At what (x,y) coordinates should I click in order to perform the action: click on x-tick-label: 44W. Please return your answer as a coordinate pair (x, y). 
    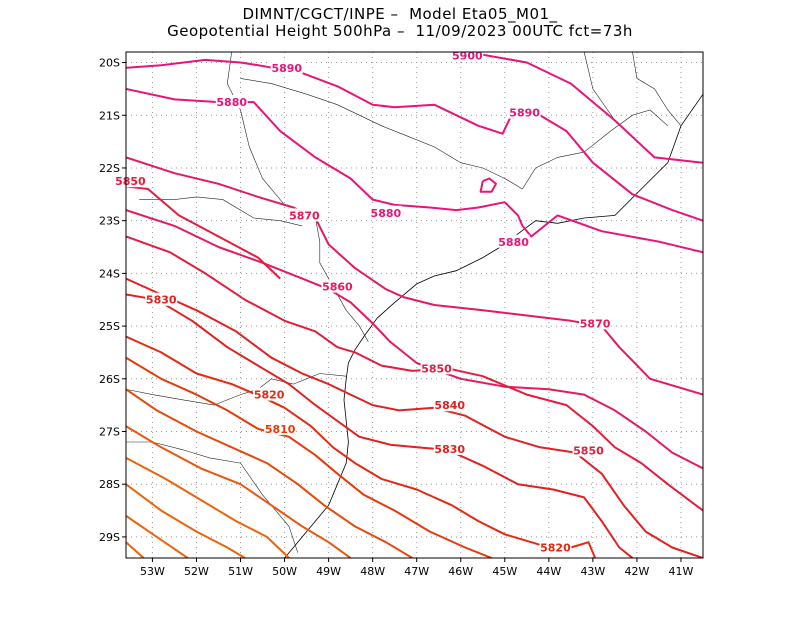
    Looking at the image, I should click on (548, 571).